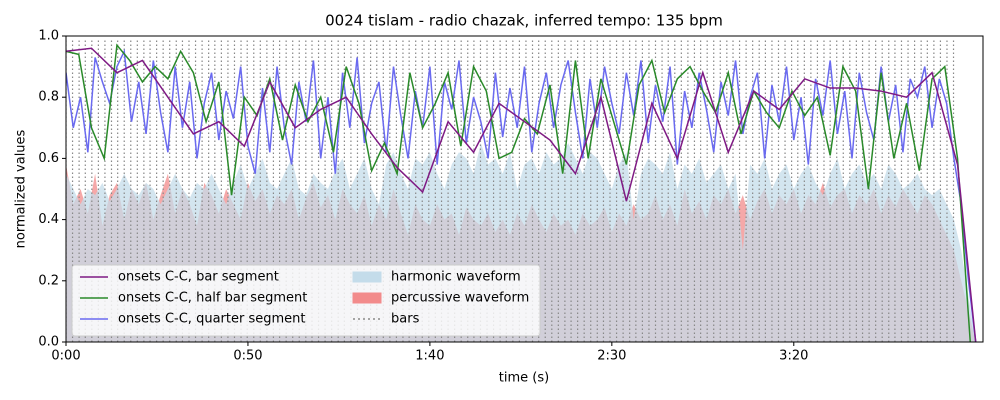 This screenshot has height=400, width=1000. Describe the element at coordinates (65, 356) in the screenshot. I see `x-tick-label: 0:00` at that location.